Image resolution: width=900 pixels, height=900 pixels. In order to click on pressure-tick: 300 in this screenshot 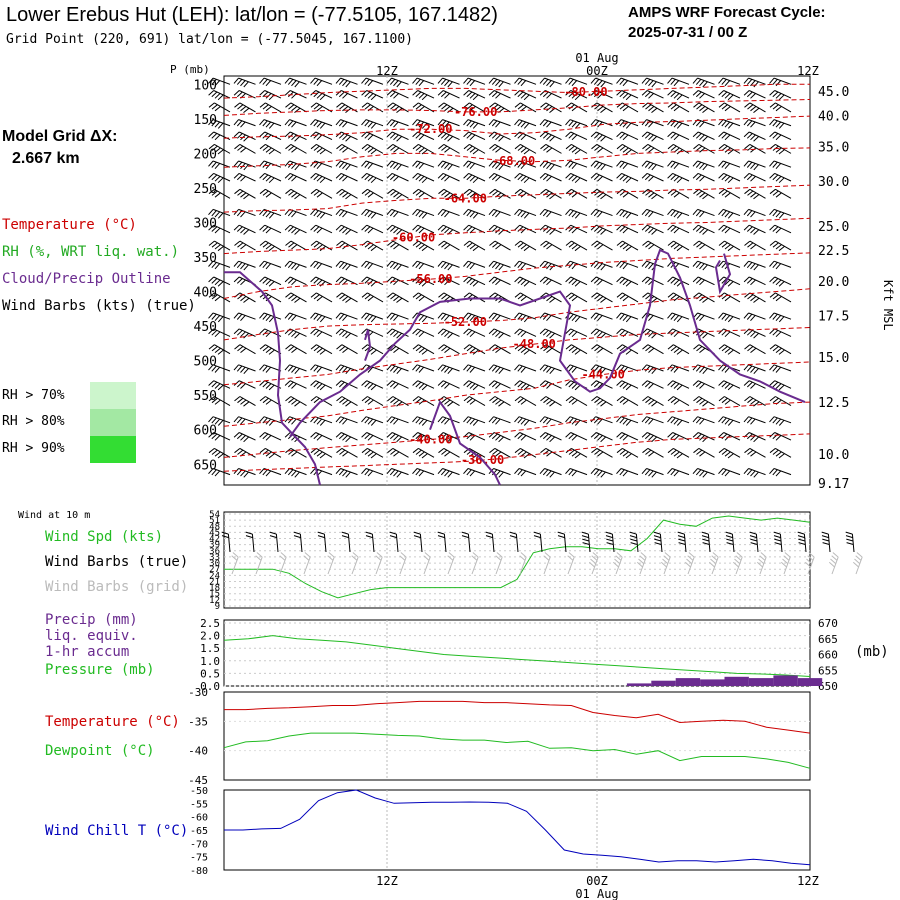, I will do `click(205, 223)`.